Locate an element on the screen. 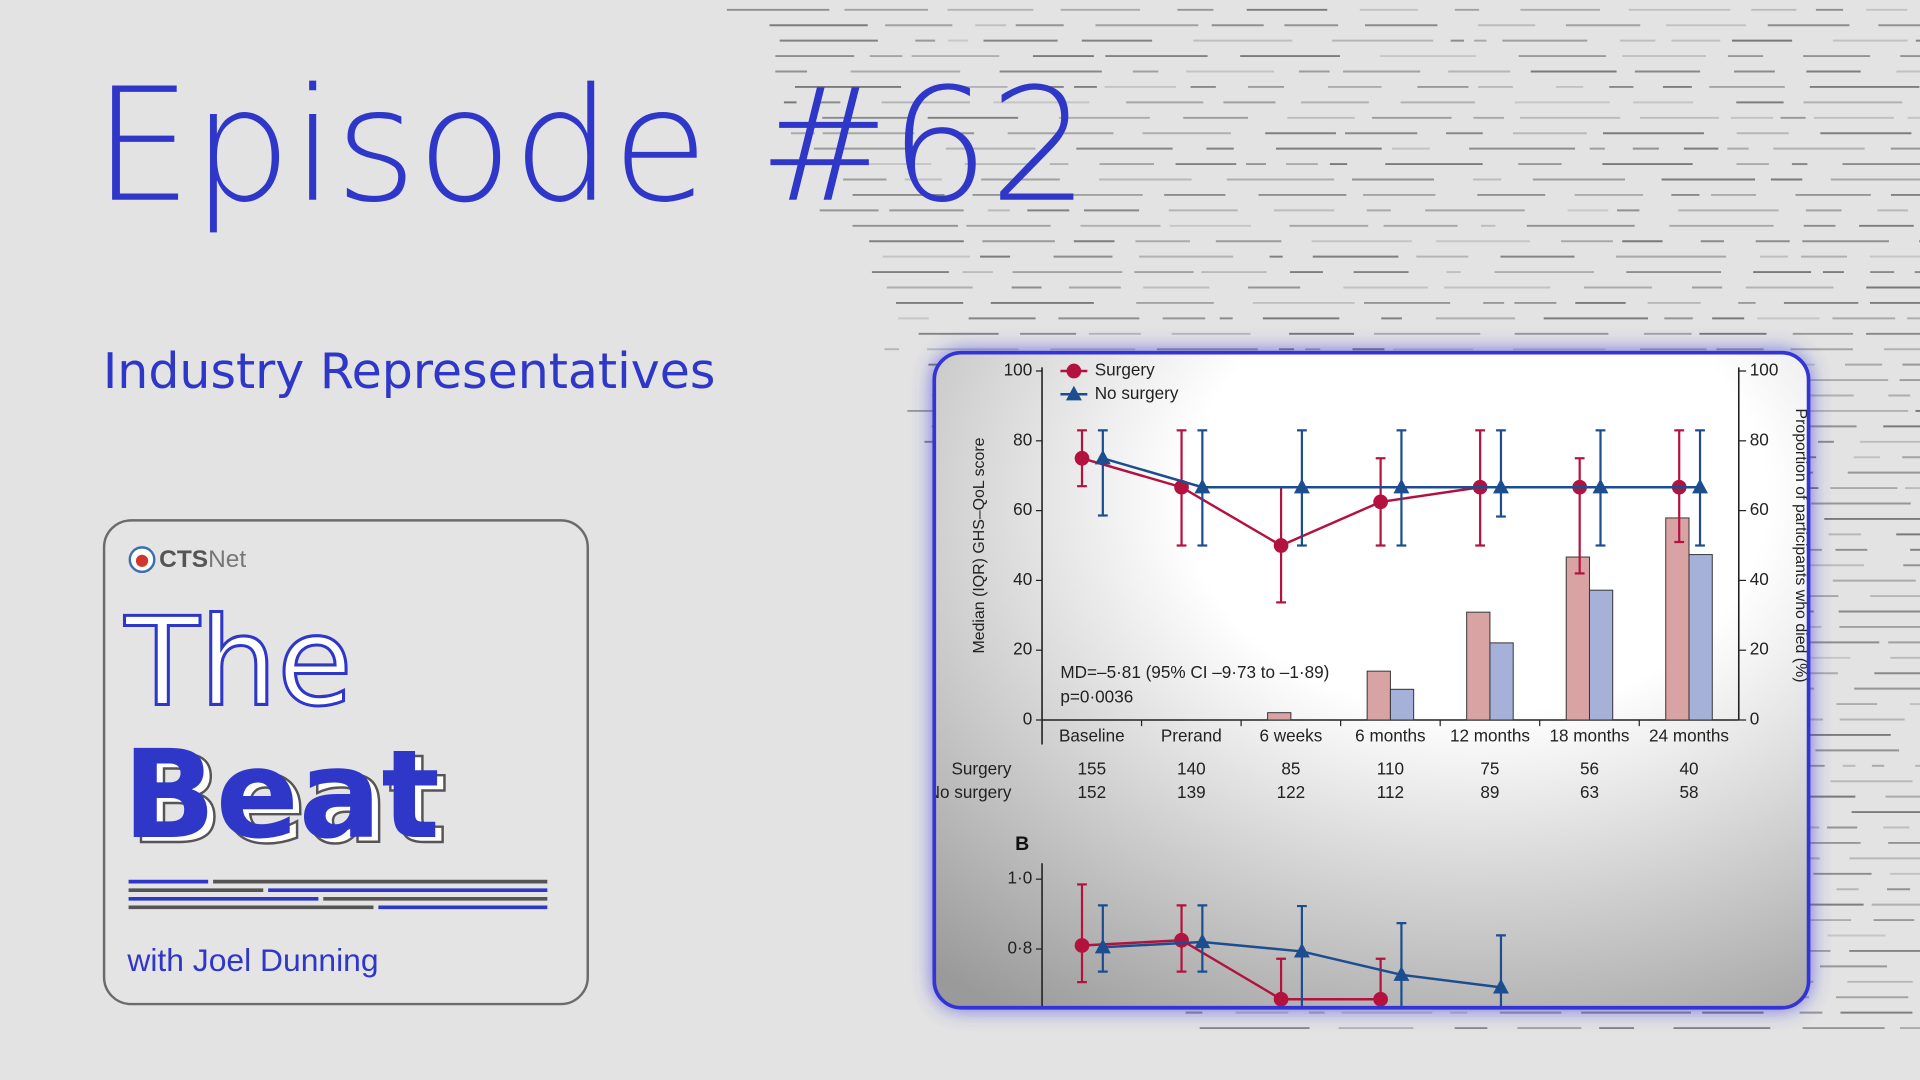  cover-stripes is located at coordinates (338, 894).